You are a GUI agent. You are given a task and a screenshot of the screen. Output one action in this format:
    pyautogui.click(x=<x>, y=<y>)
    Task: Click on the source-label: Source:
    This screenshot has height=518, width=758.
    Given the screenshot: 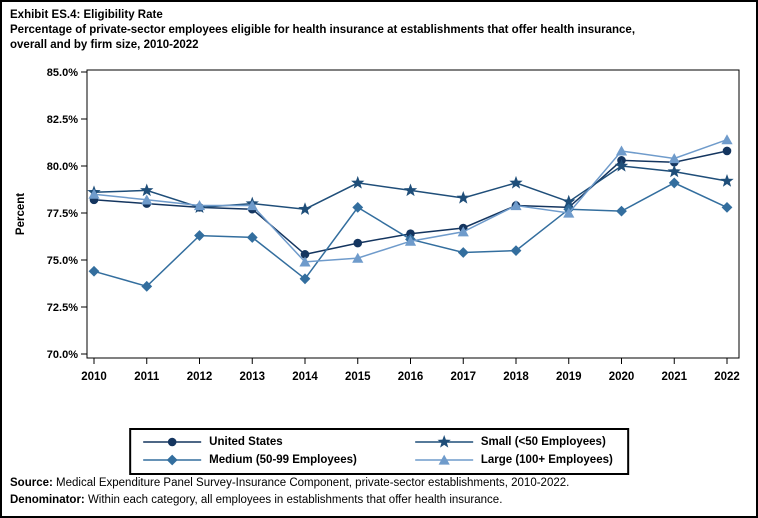 What is the action you would take?
    pyautogui.click(x=31, y=483)
    